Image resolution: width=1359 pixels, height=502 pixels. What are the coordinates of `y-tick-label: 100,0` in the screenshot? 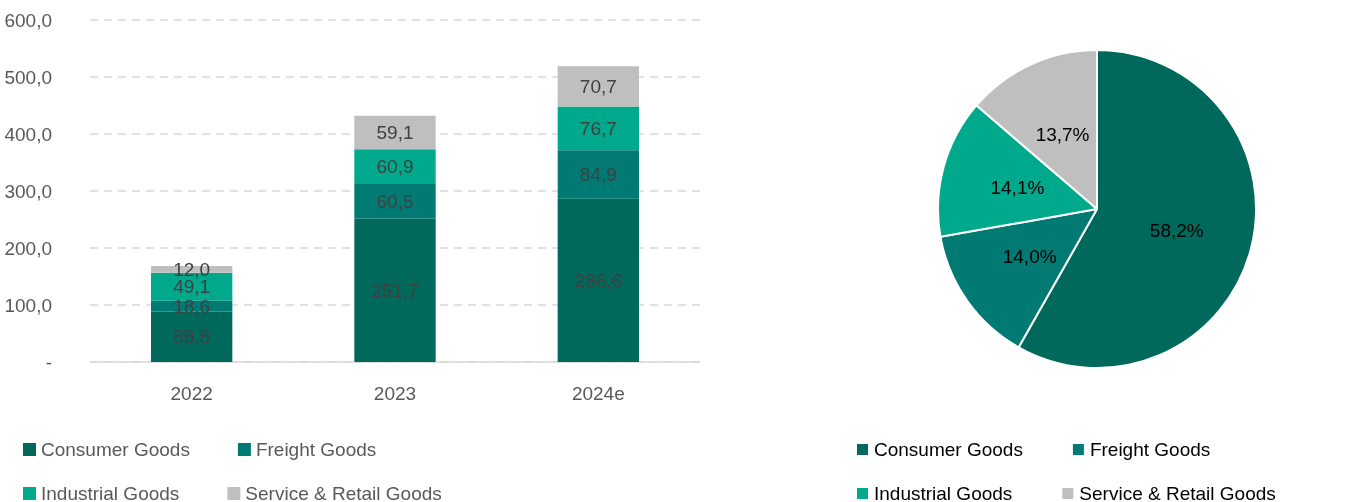 It's located at (28, 305).